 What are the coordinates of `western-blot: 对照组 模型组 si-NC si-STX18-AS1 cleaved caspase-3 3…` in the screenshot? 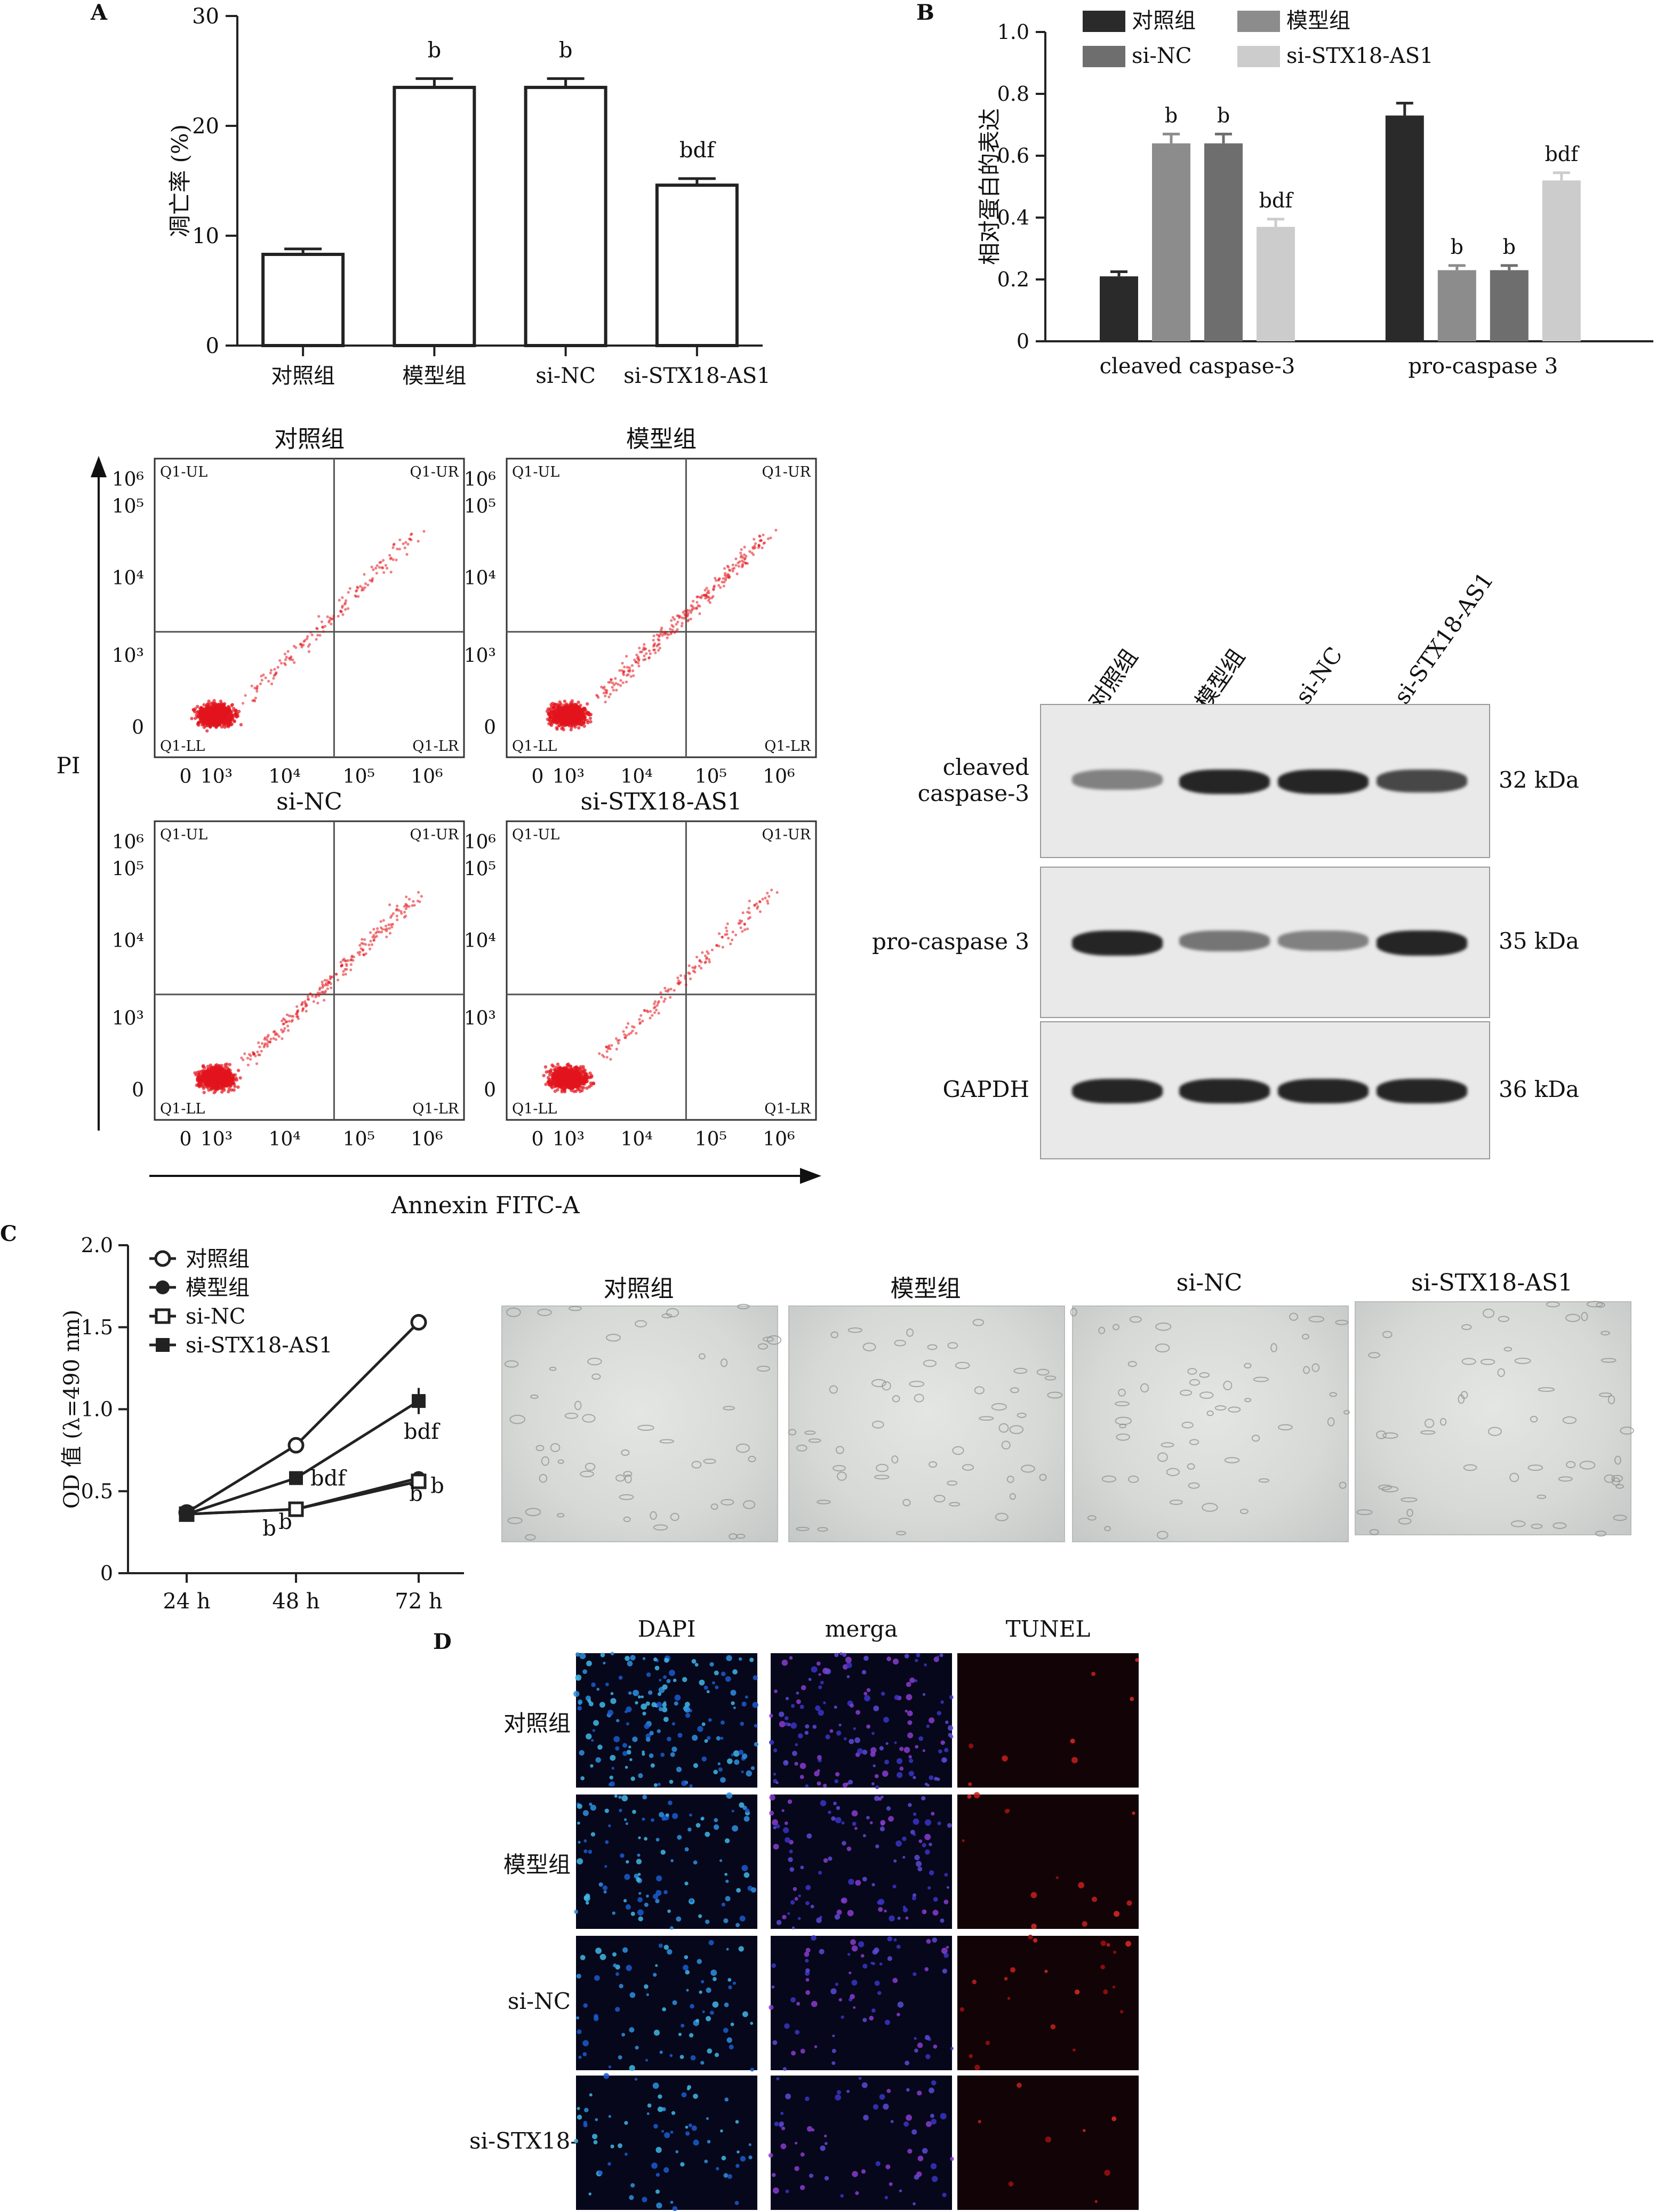 It's located at (1256, 866).